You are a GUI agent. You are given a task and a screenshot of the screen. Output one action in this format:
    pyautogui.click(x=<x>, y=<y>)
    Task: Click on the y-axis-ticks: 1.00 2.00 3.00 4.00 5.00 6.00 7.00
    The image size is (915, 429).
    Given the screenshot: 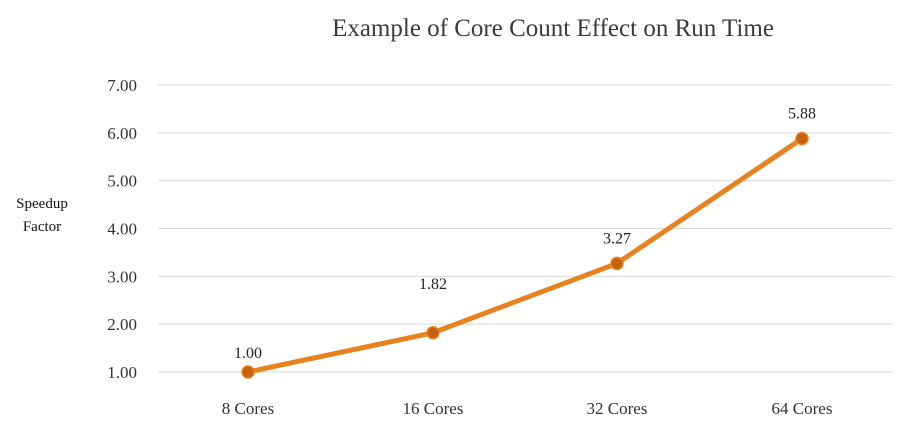 What is the action you would take?
    pyautogui.click(x=122, y=229)
    